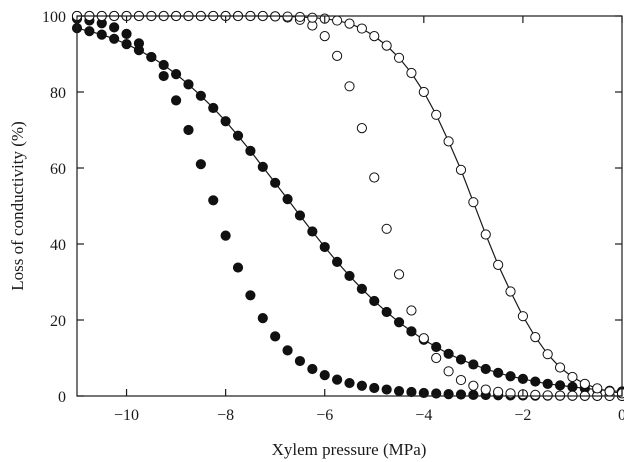 Image resolution: width=624 pixels, height=462 pixels. Describe the element at coordinates (621, 415) in the screenshot. I see `x-tick-label: 0` at that location.